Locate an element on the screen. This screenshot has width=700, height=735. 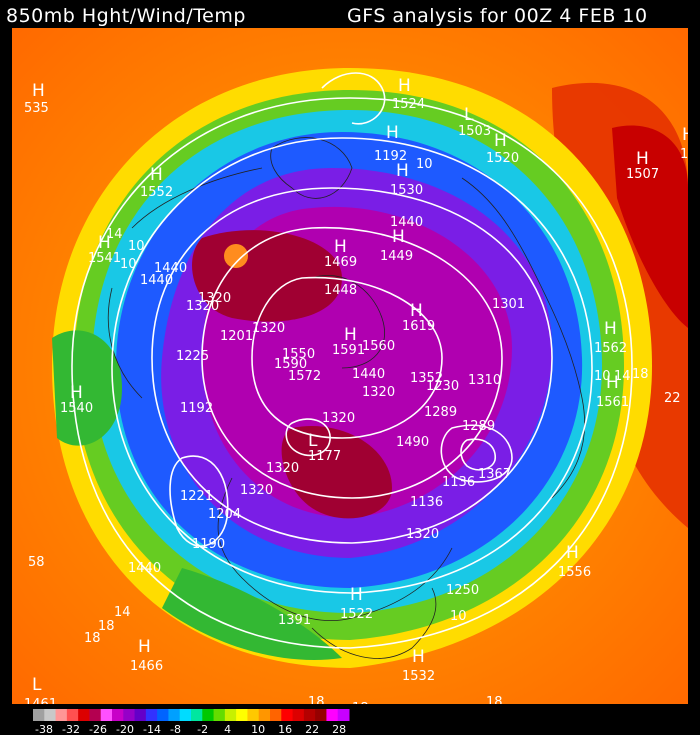
contour-value-label: 1310 is located at coordinates (484, 380).